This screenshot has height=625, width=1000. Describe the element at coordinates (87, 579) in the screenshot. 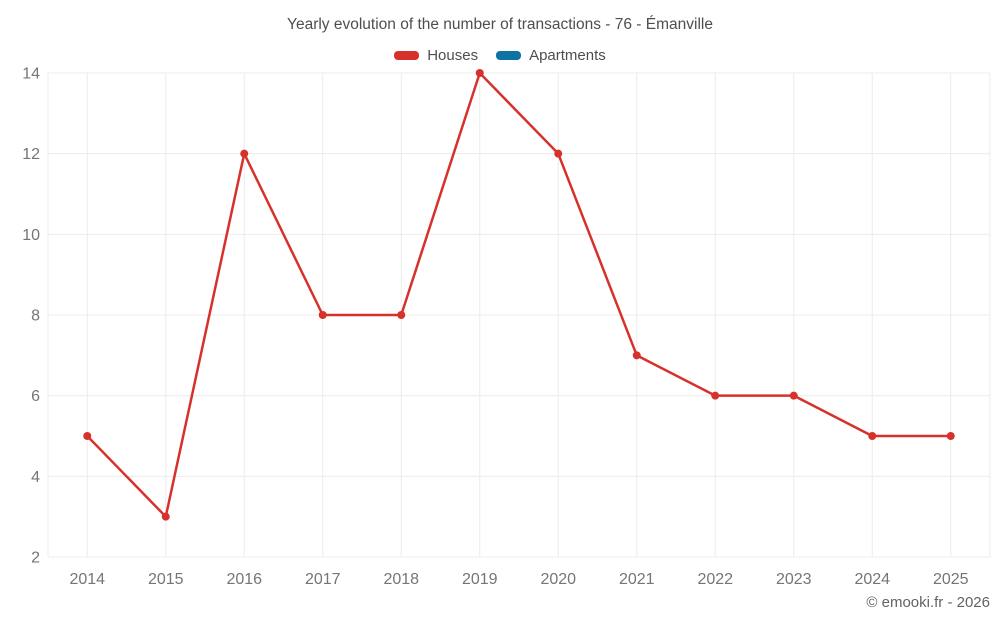

I see `x-axis-tick-label: 2014` at that location.